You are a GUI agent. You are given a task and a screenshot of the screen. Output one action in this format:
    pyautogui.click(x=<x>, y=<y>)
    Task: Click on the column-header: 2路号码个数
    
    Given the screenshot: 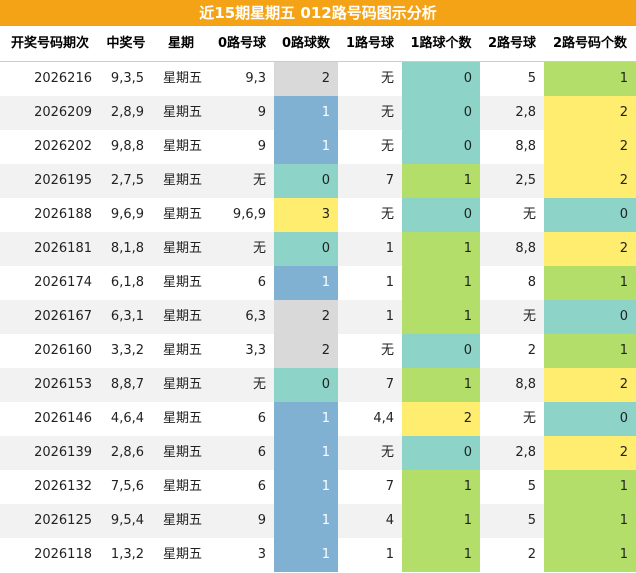 What is the action you would take?
    pyautogui.click(x=590, y=44)
    